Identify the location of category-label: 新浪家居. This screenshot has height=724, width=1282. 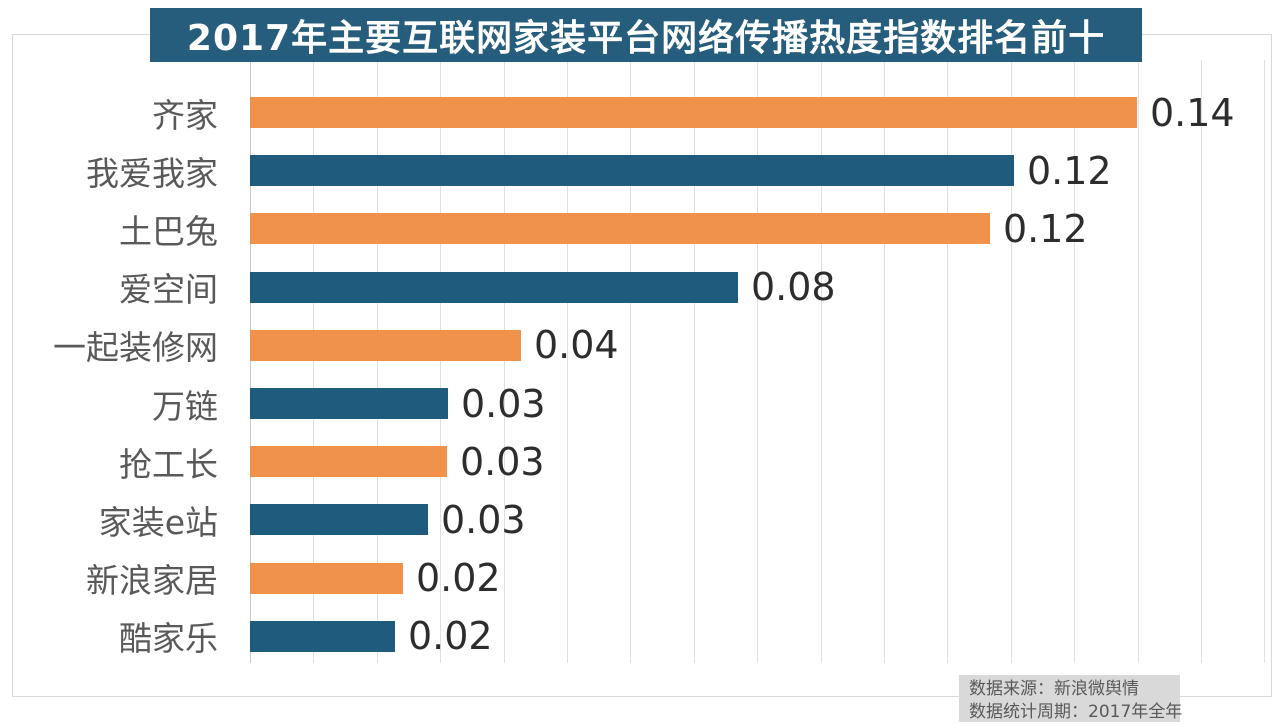
(152, 581).